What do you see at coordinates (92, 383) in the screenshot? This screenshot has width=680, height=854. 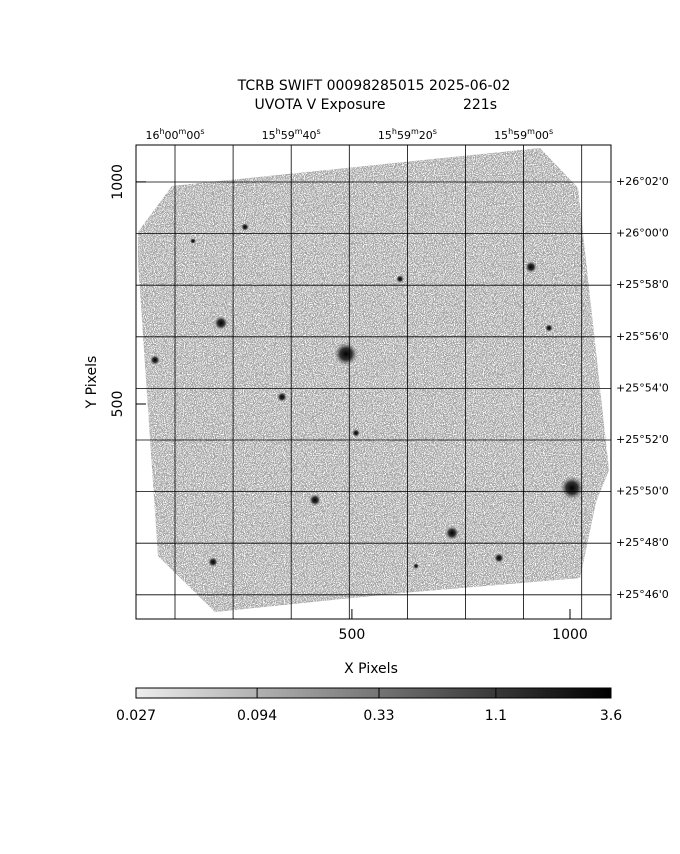 I see `y-axis-label: Y Pixels` at bounding box center [92, 383].